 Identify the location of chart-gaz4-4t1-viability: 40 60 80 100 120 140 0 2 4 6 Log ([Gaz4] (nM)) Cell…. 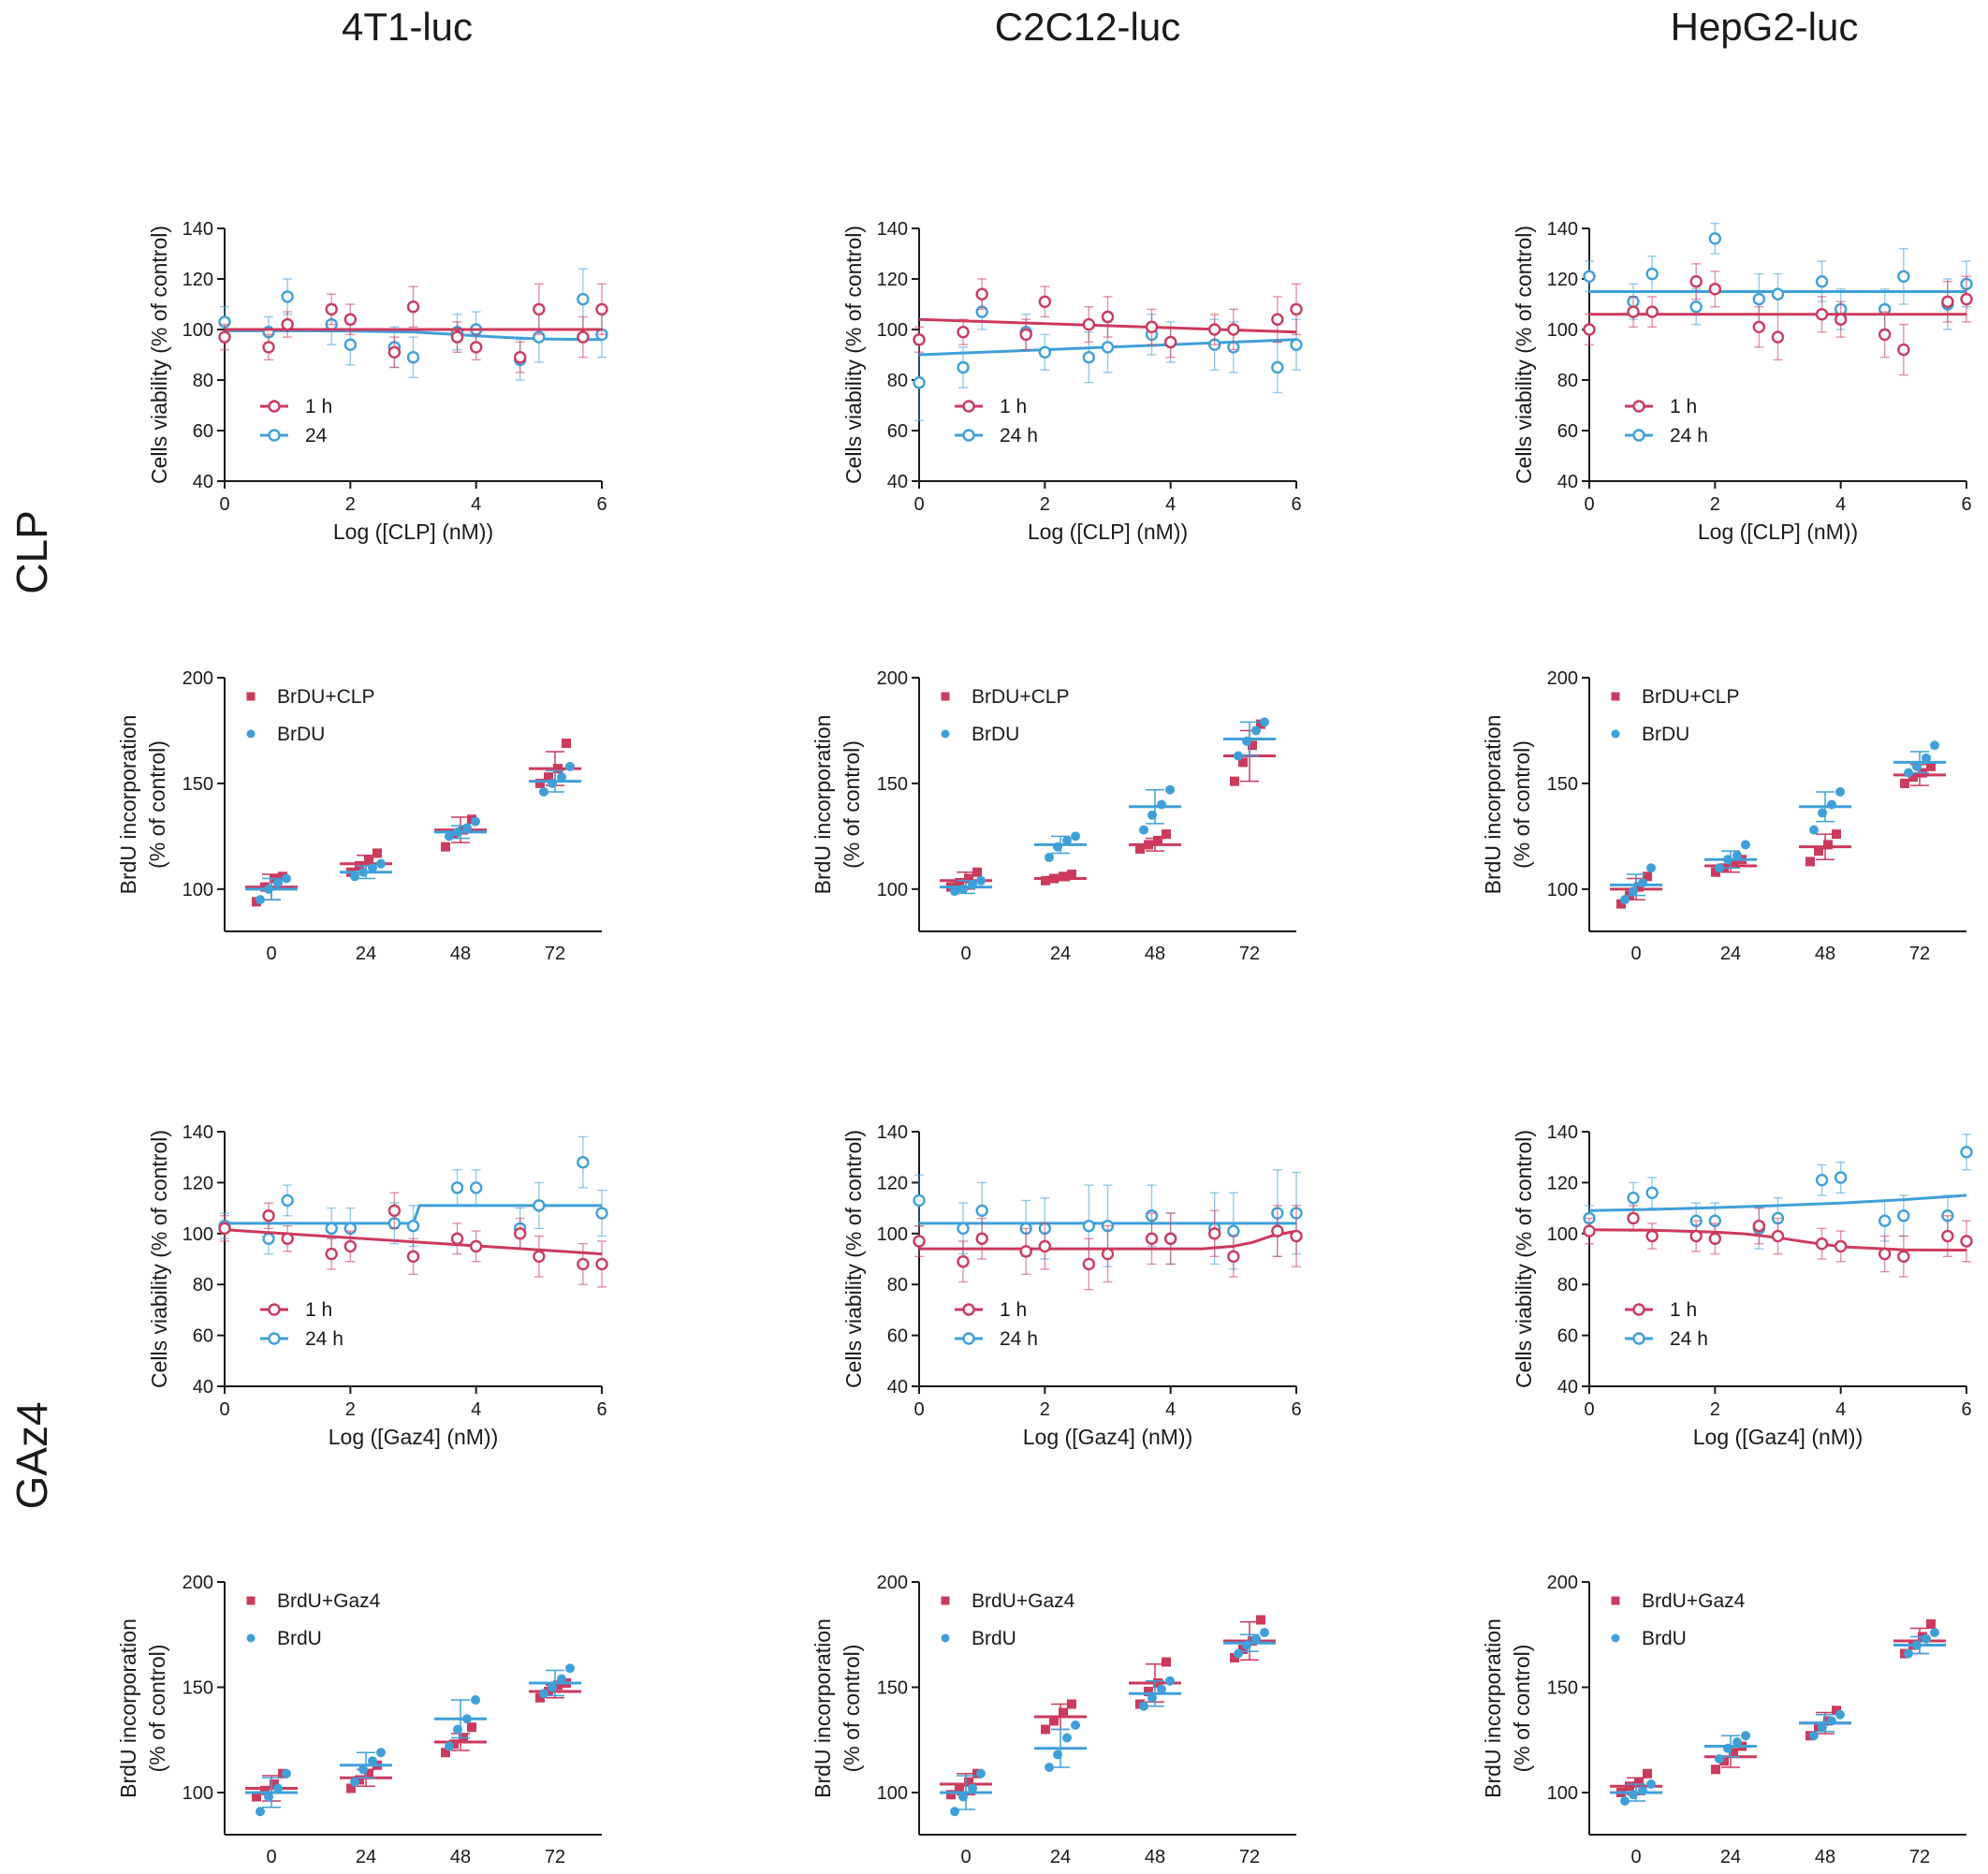
(377, 1285).